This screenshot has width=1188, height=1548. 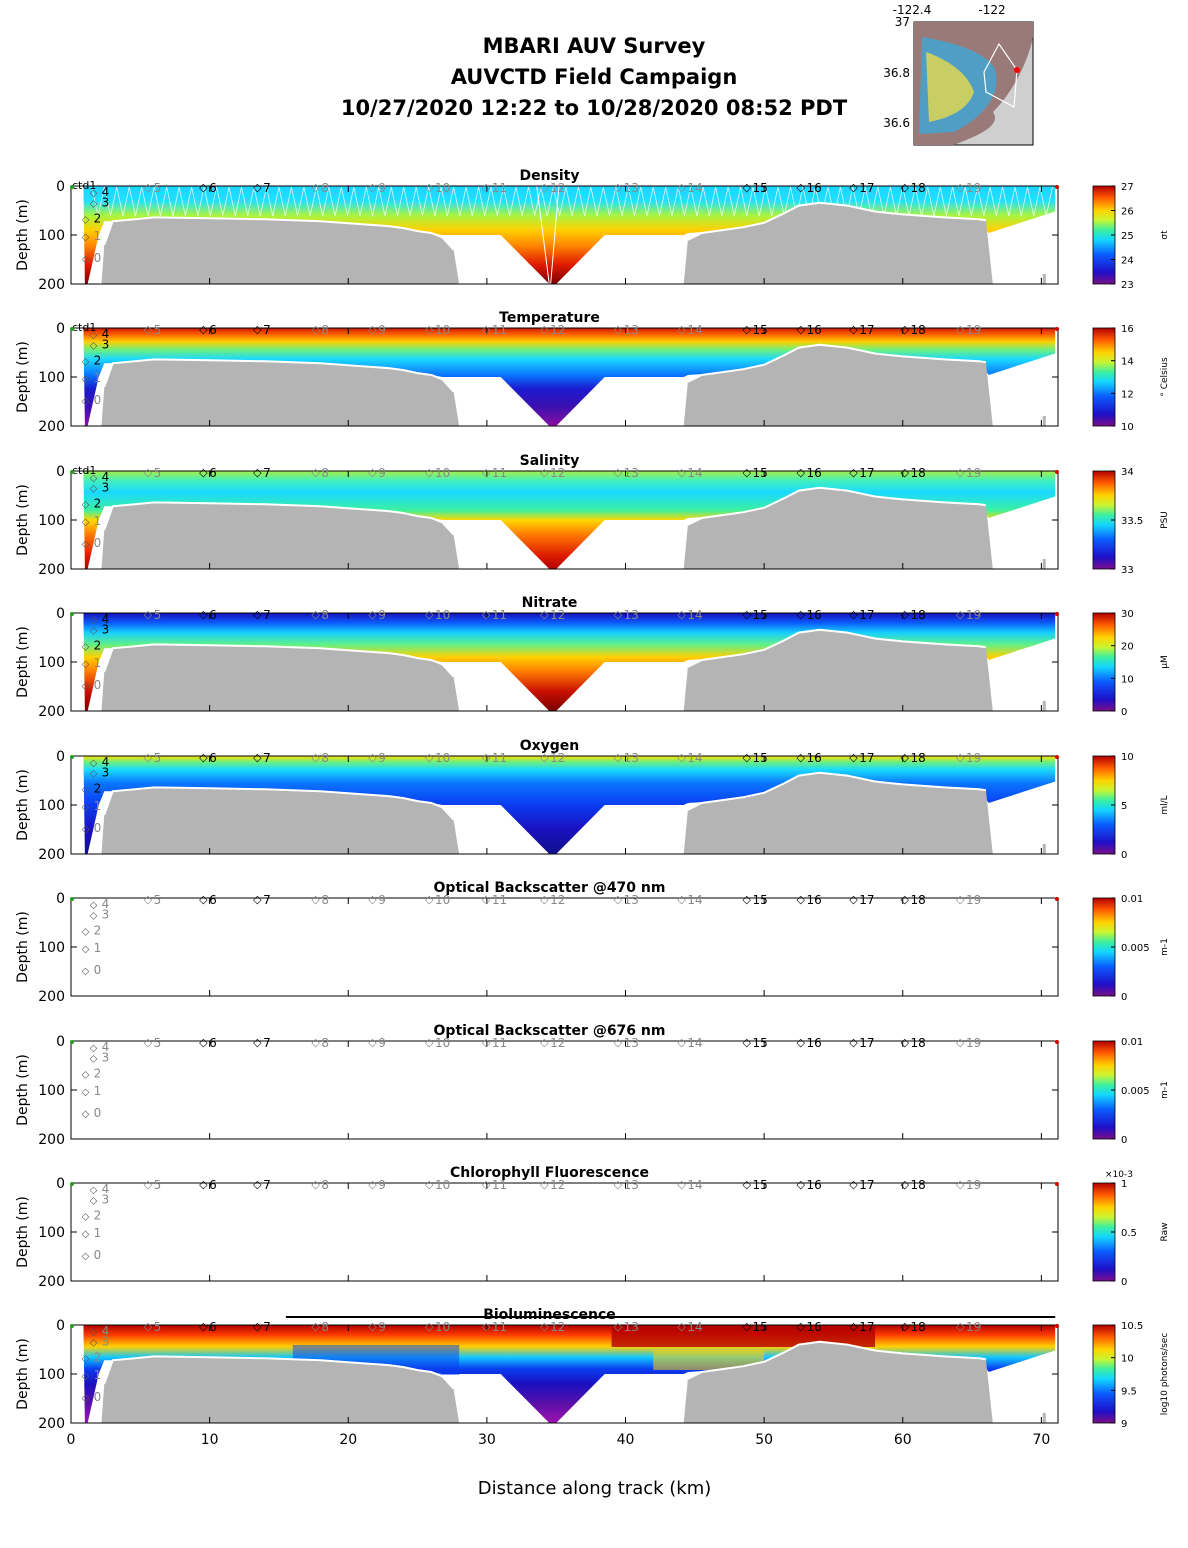 I want to click on colorbar-tick-label: 24, so click(x=1127, y=261).